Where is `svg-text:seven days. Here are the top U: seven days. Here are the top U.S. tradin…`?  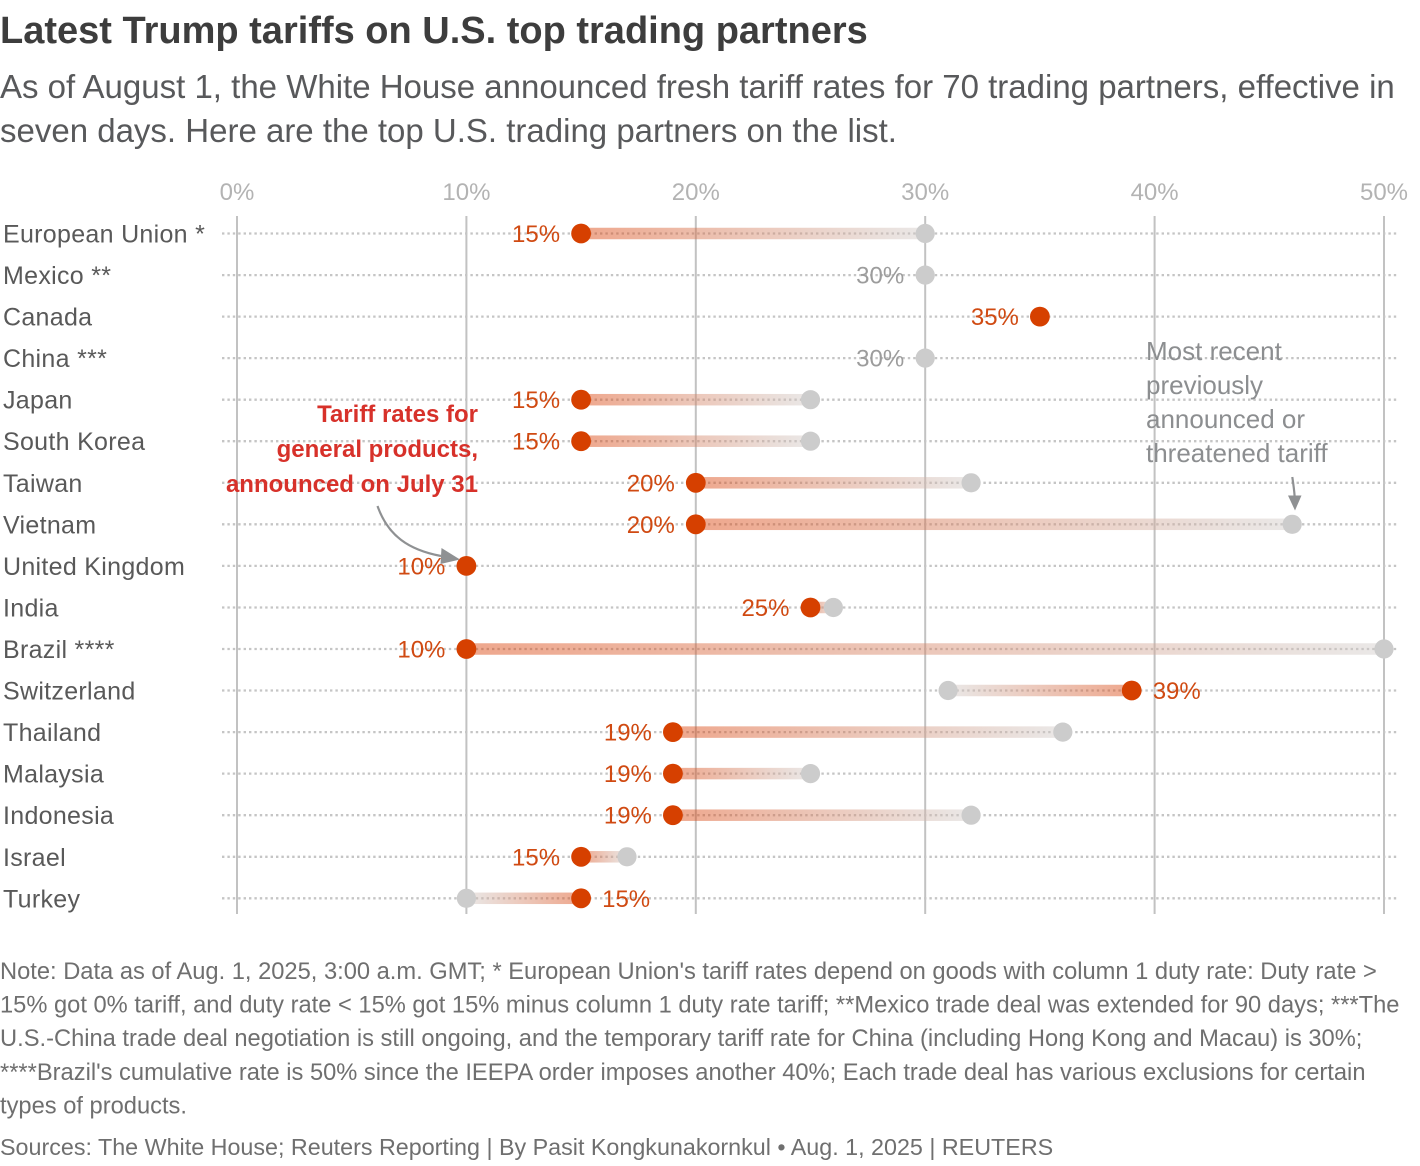
svg-text:seven days. Here are the top U: seven days. Here are the top U.S. tradin… is located at coordinates (448, 130).